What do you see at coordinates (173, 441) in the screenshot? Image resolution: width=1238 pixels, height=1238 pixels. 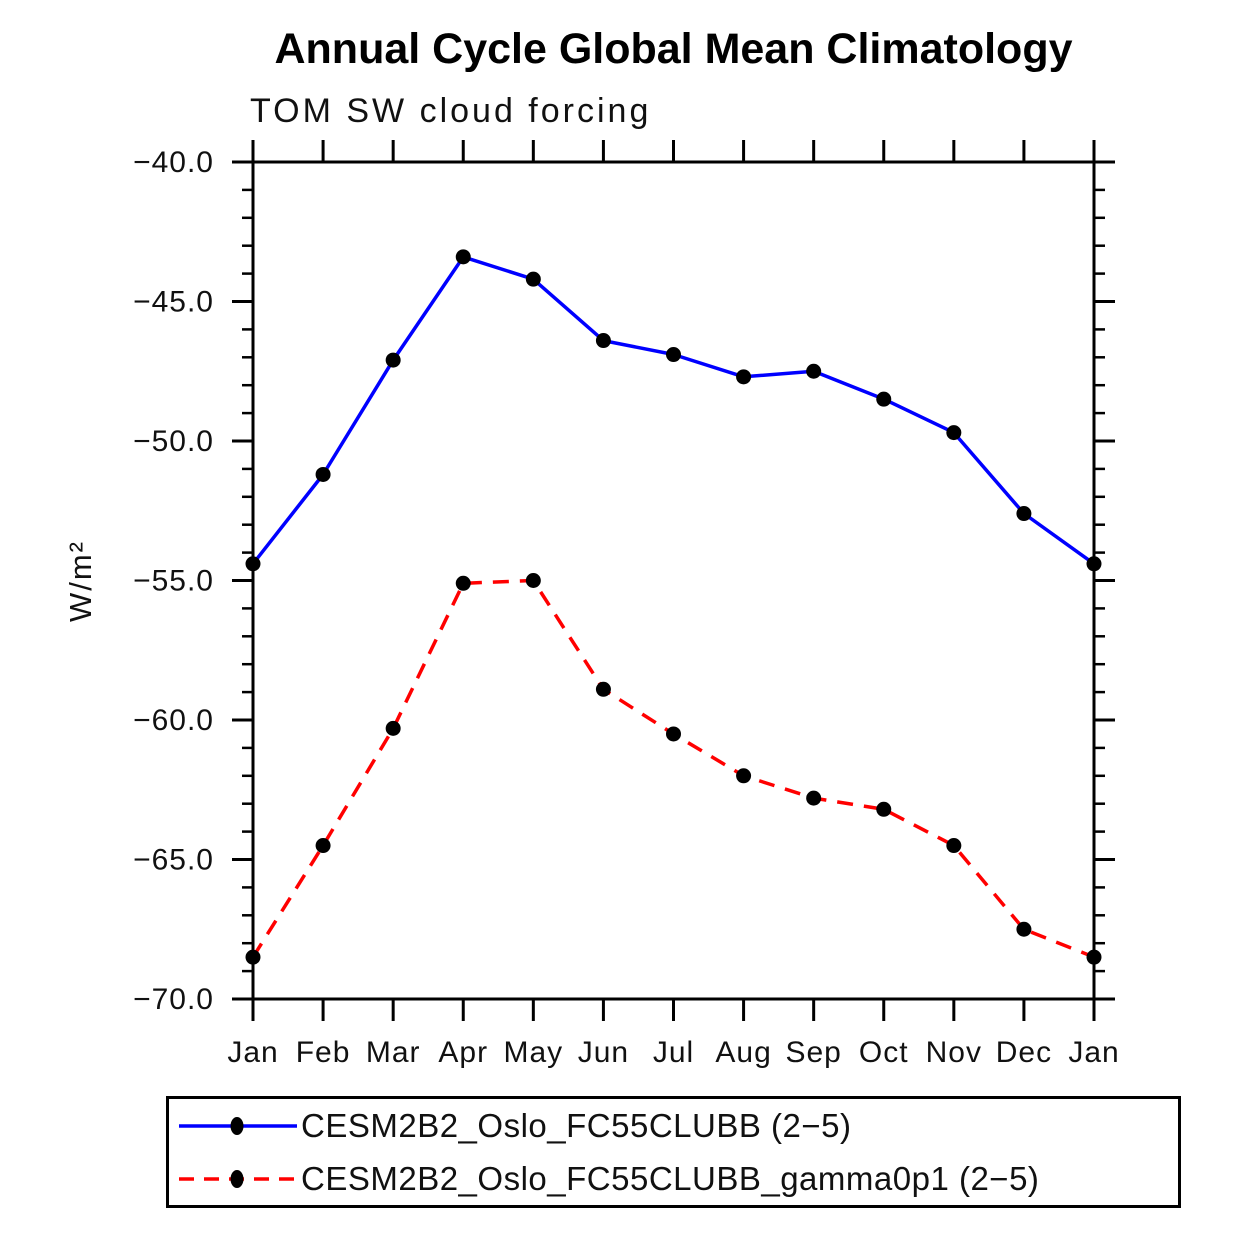 I see `svg-text: −50.0` at bounding box center [173, 441].